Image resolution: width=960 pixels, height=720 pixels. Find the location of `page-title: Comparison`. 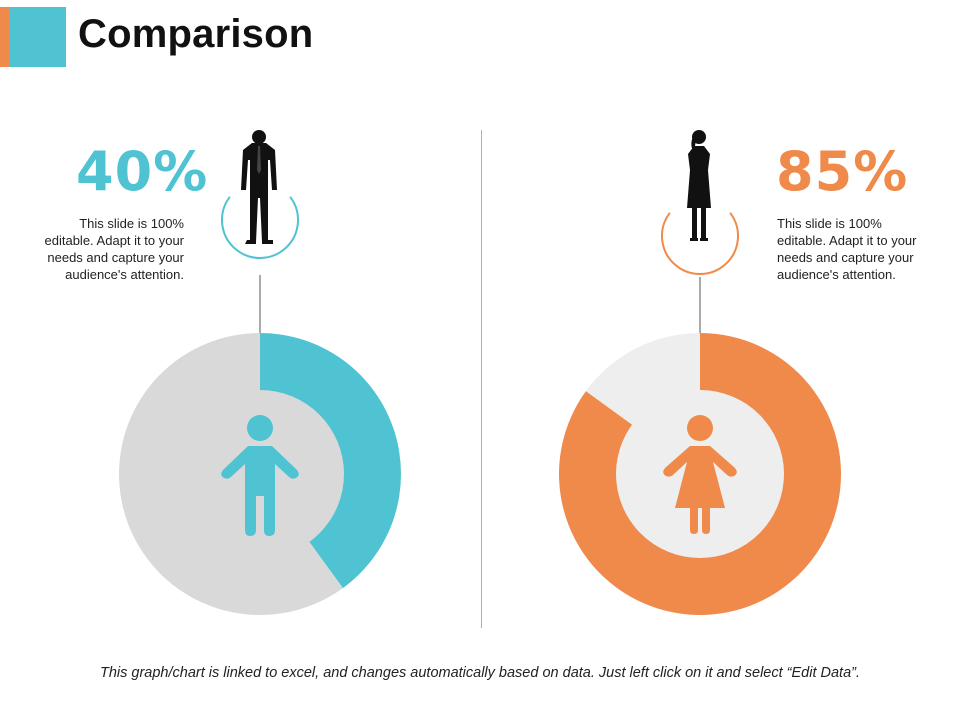

page-title: Comparison is located at coordinates (196, 34).